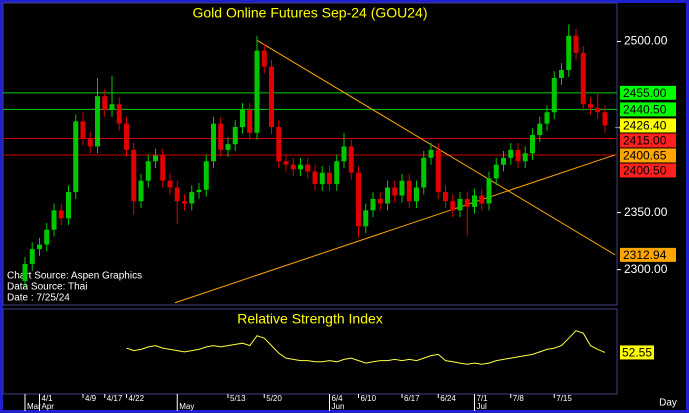 The image size is (689, 413). Describe the element at coordinates (274, 398) in the screenshot. I see `x-tick-label: 5/20` at that location.